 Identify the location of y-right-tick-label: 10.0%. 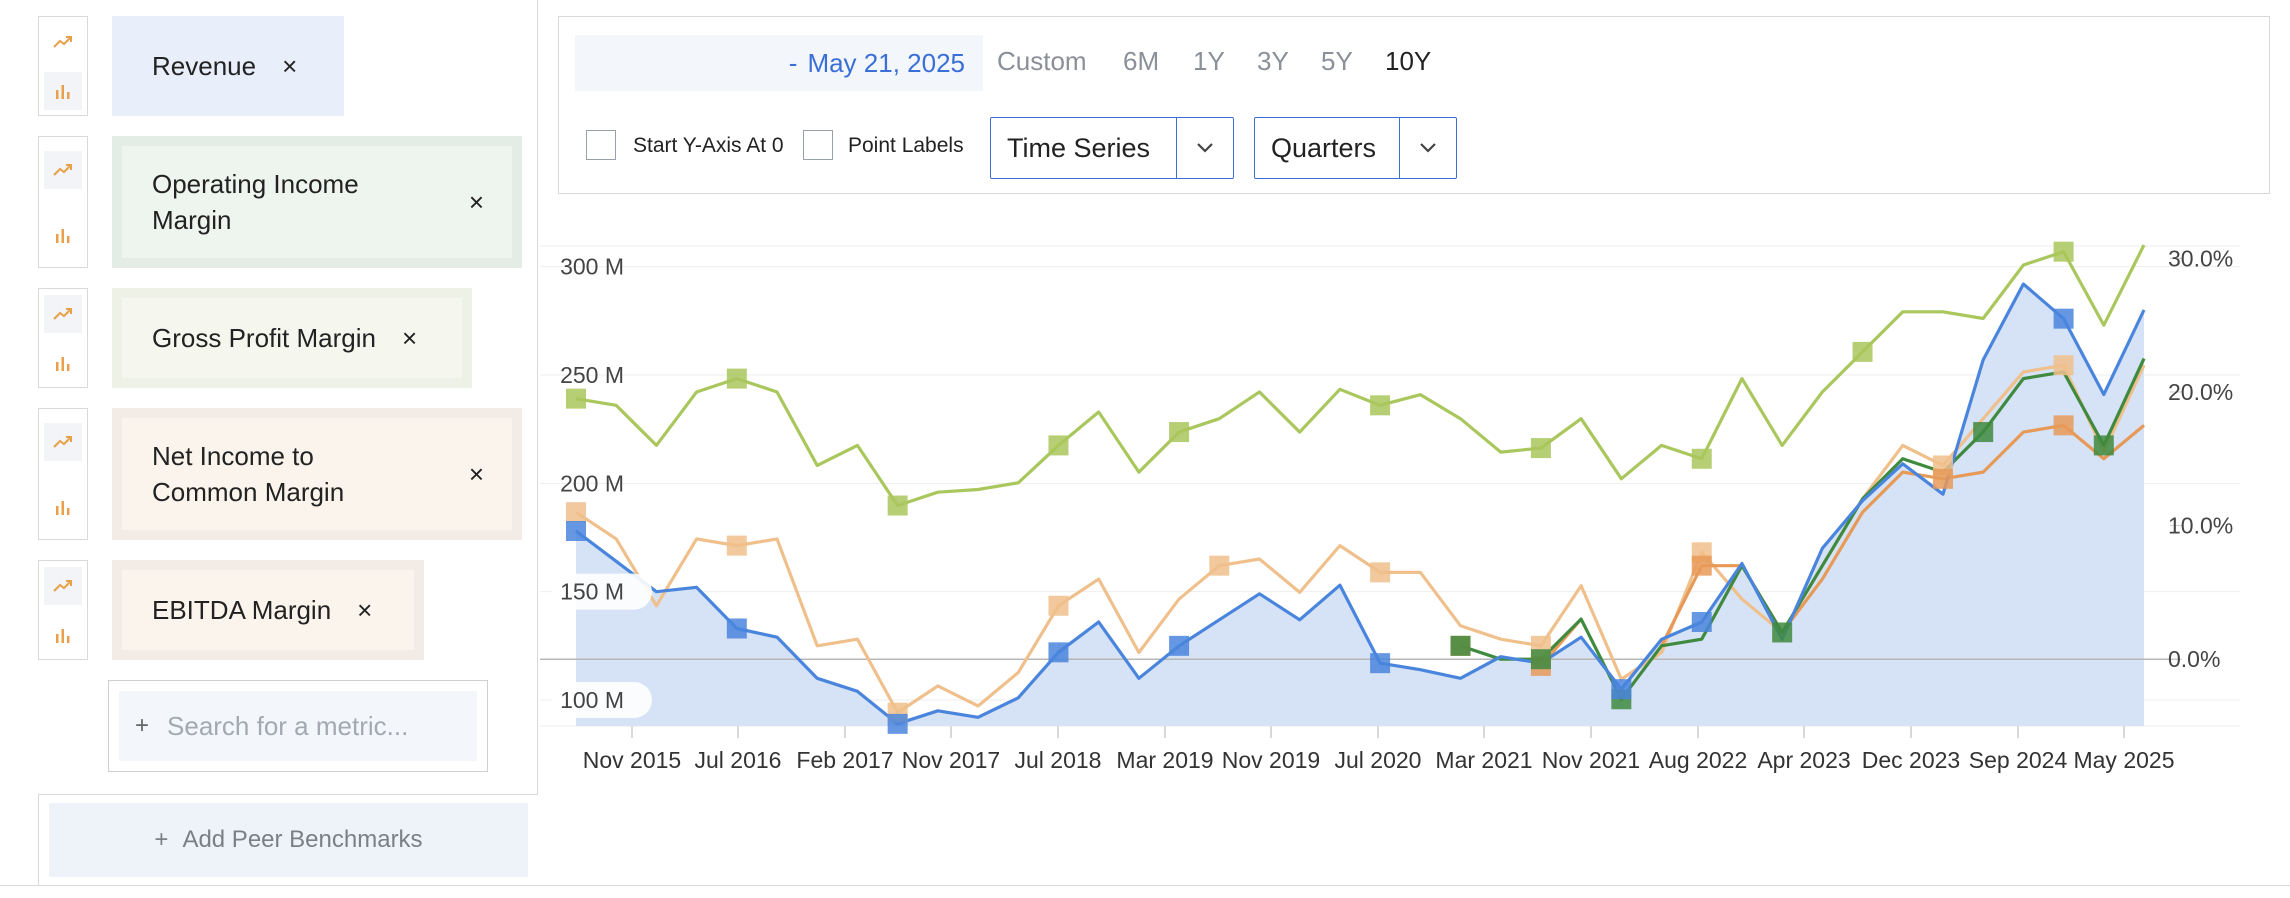
(2200, 526).